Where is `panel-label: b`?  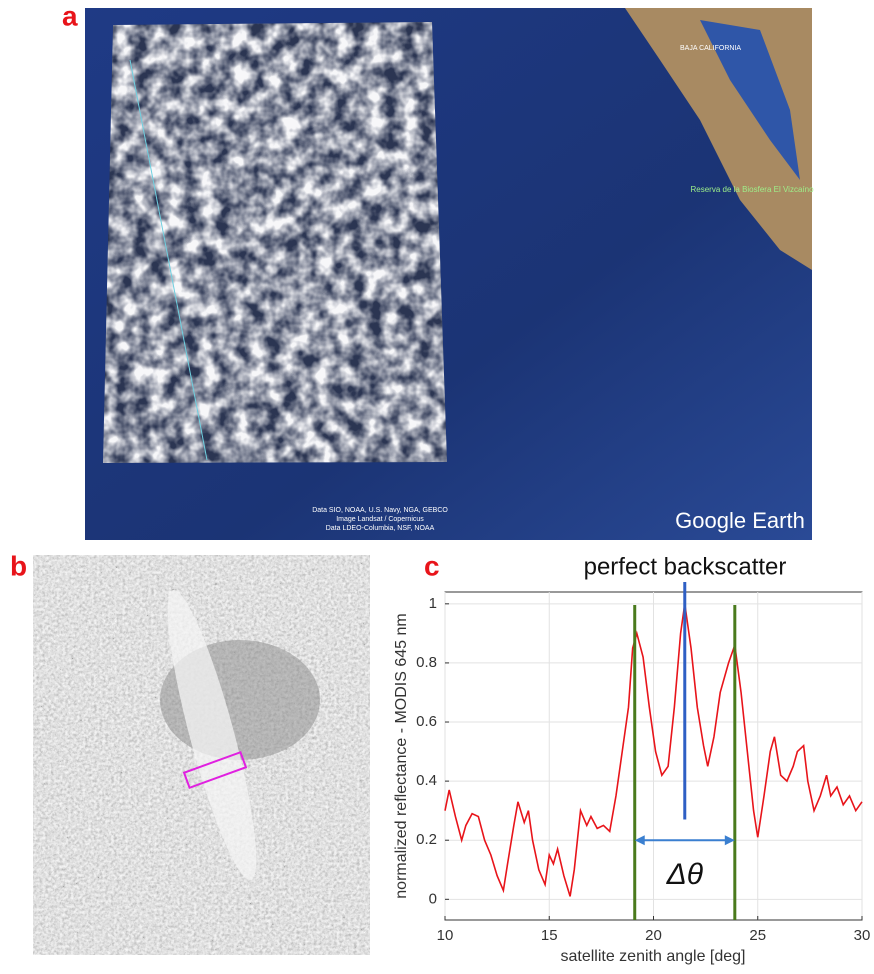 panel-label: b is located at coordinates (18, 565).